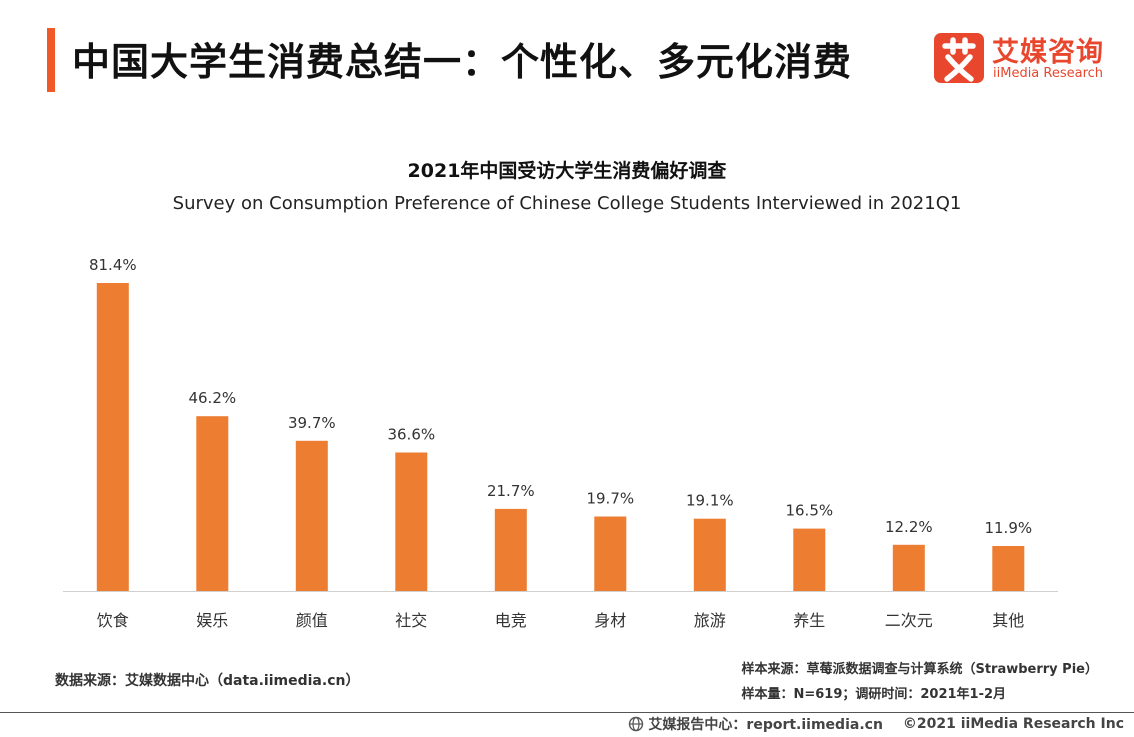 Image resolution: width=1134 pixels, height=737 pixels. Describe the element at coordinates (411, 435) in the screenshot. I see `data-label-4: 36.6%` at that location.